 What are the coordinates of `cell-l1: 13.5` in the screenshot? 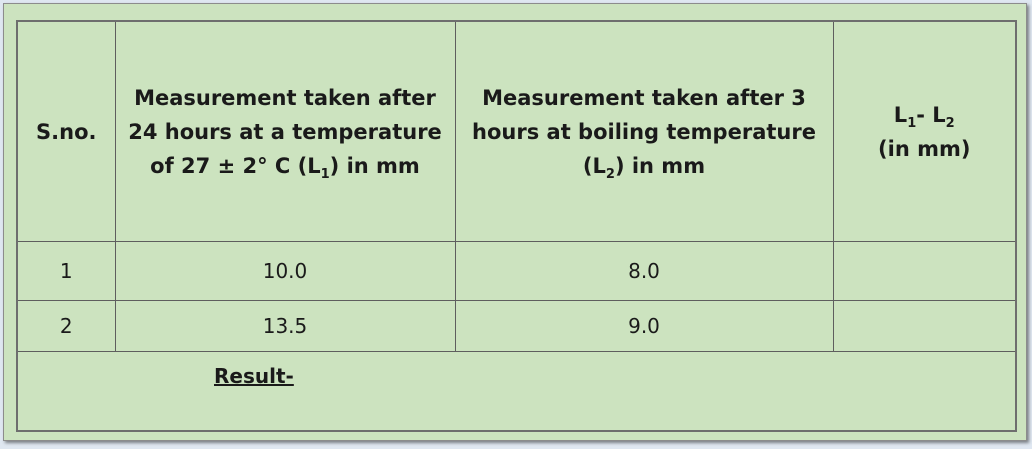 It's located at (285, 326).